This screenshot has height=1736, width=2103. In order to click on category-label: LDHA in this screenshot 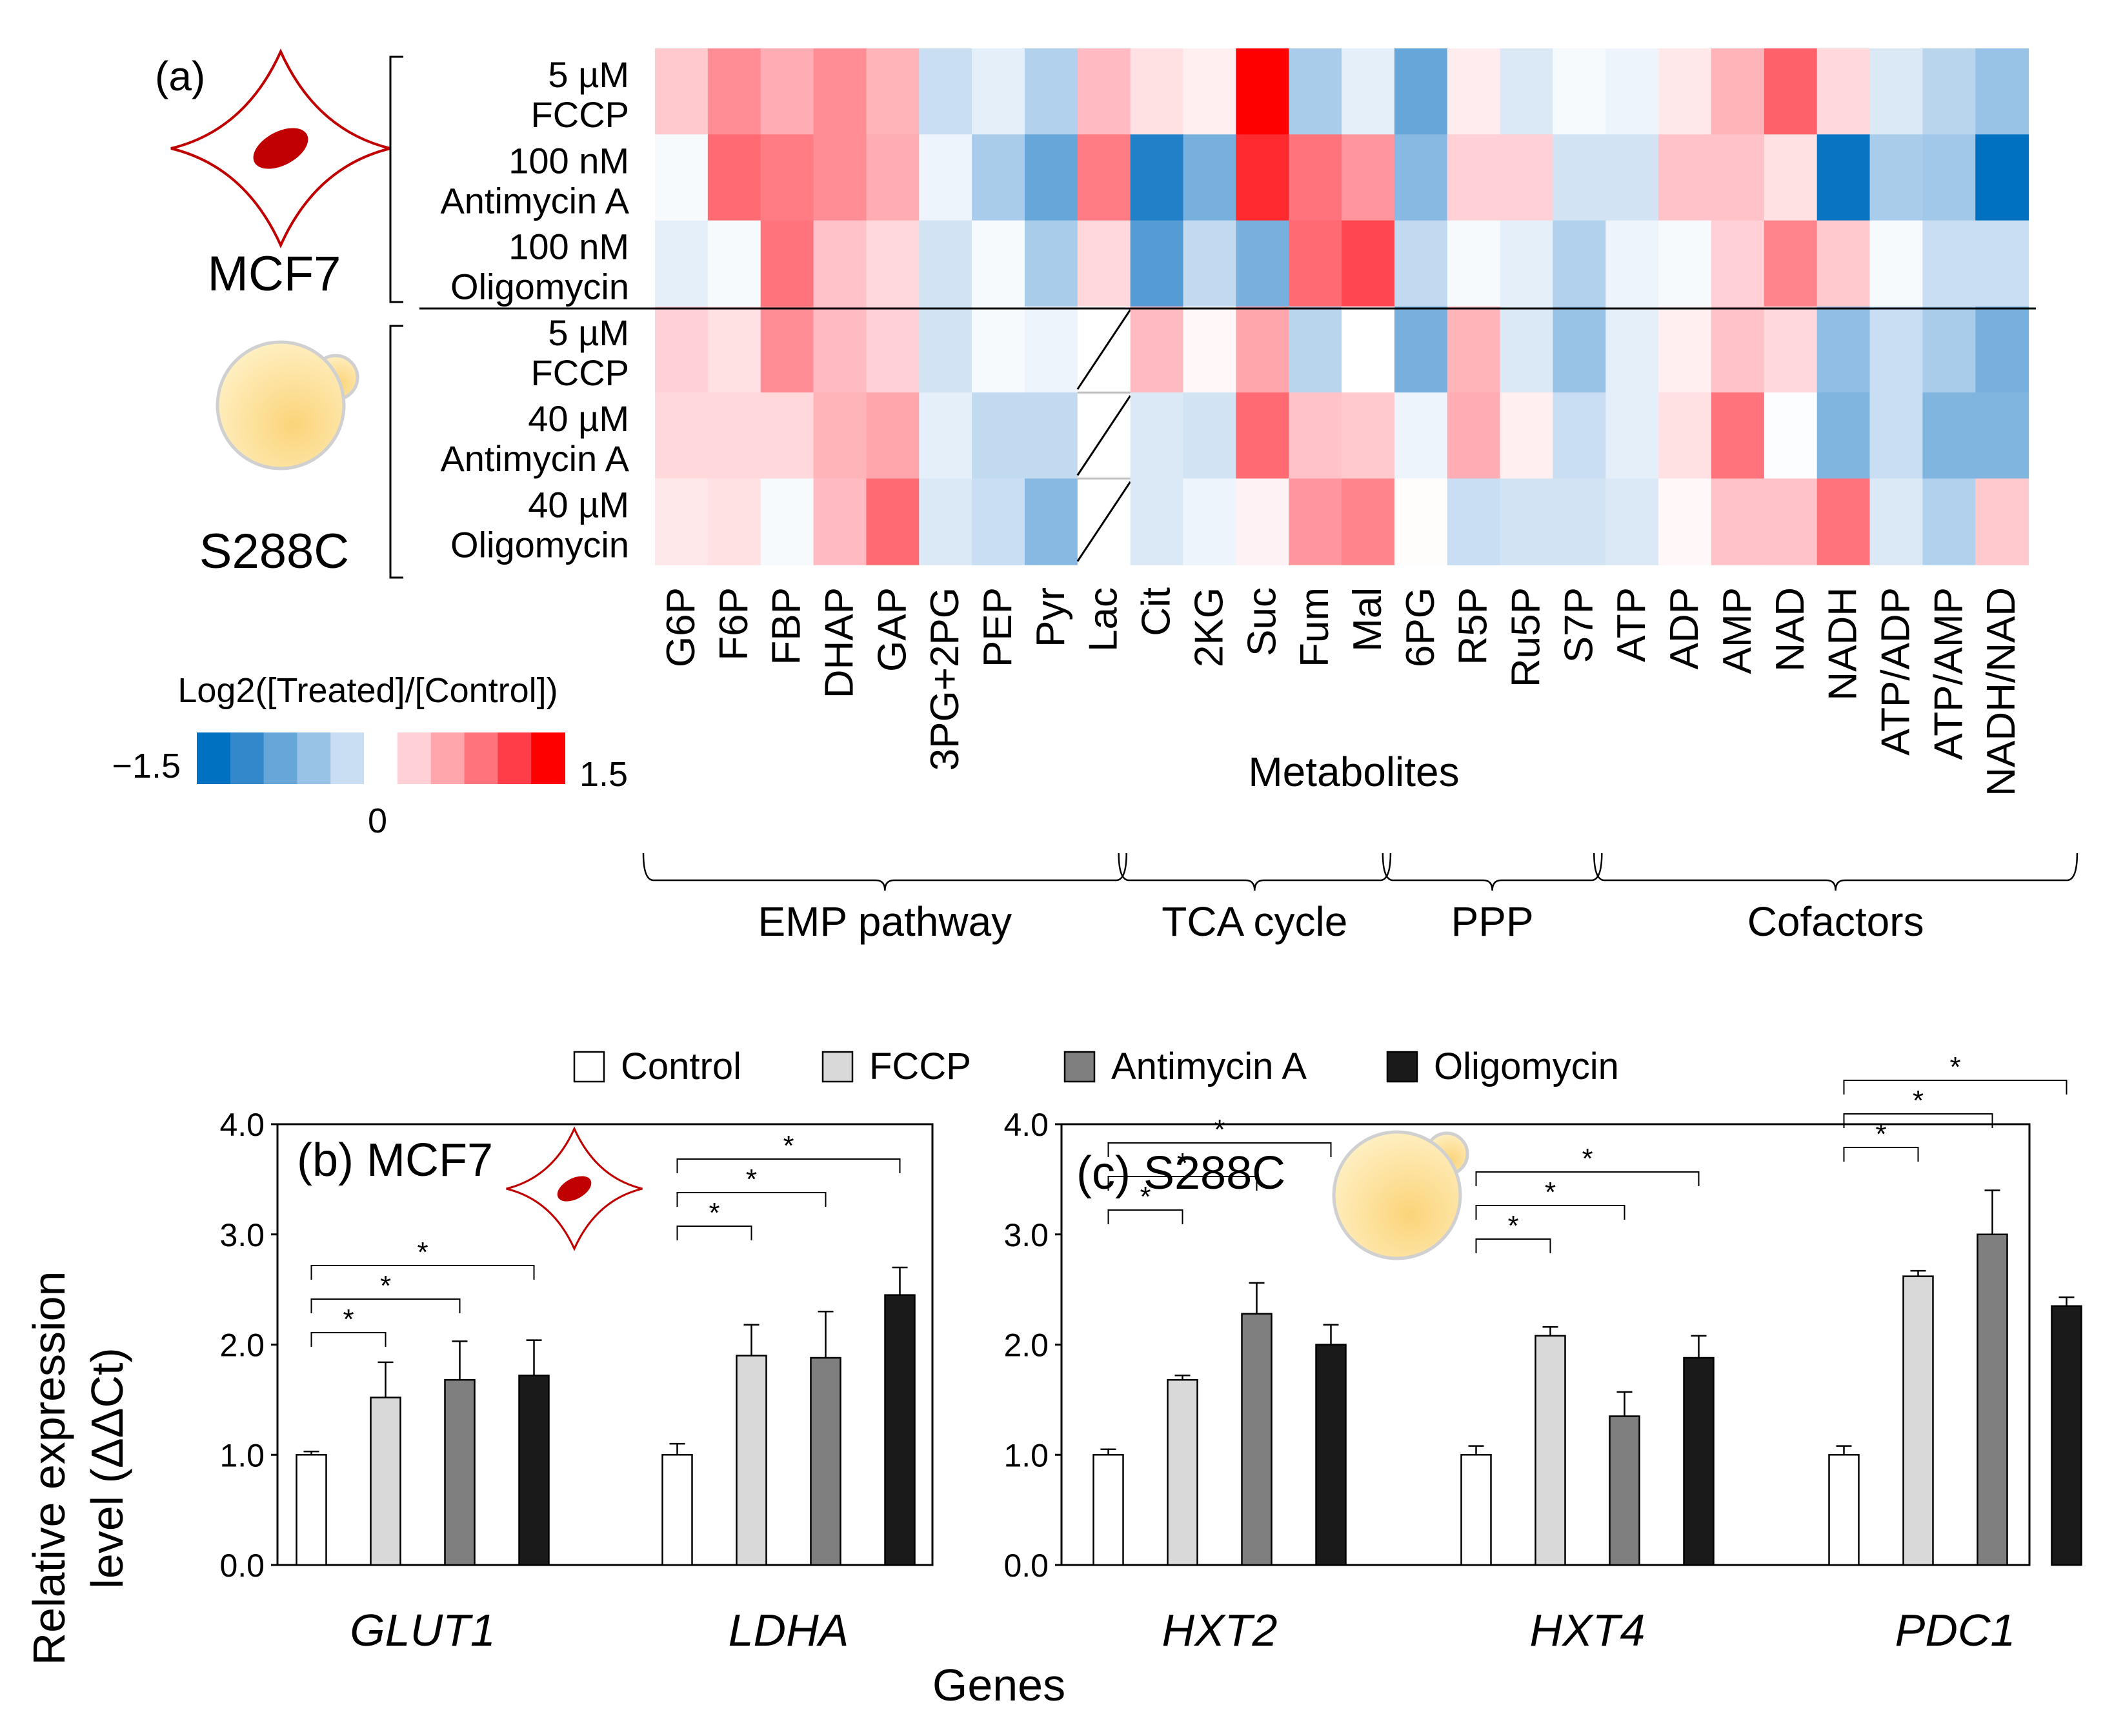, I will do `click(789, 1630)`.